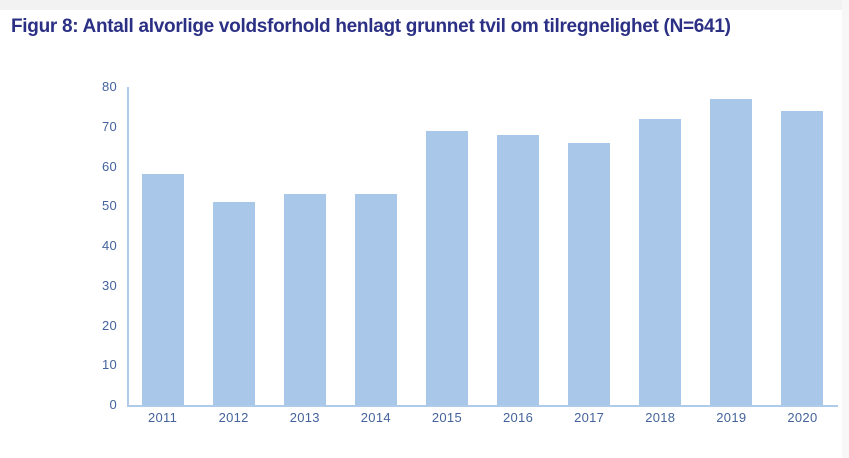 The width and height of the screenshot is (849, 458). I want to click on bar-2011, so click(162, 289).